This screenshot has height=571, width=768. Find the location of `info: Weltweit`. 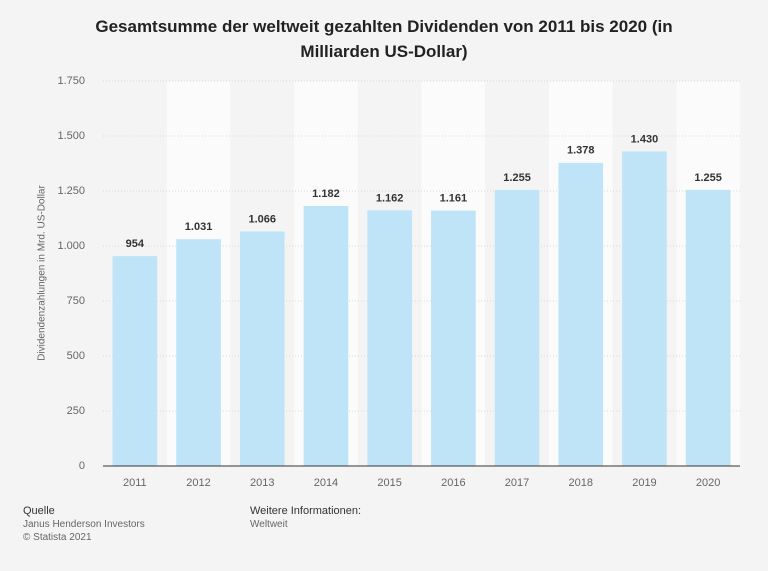

info: Weltweit is located at coordinates (269, 524).